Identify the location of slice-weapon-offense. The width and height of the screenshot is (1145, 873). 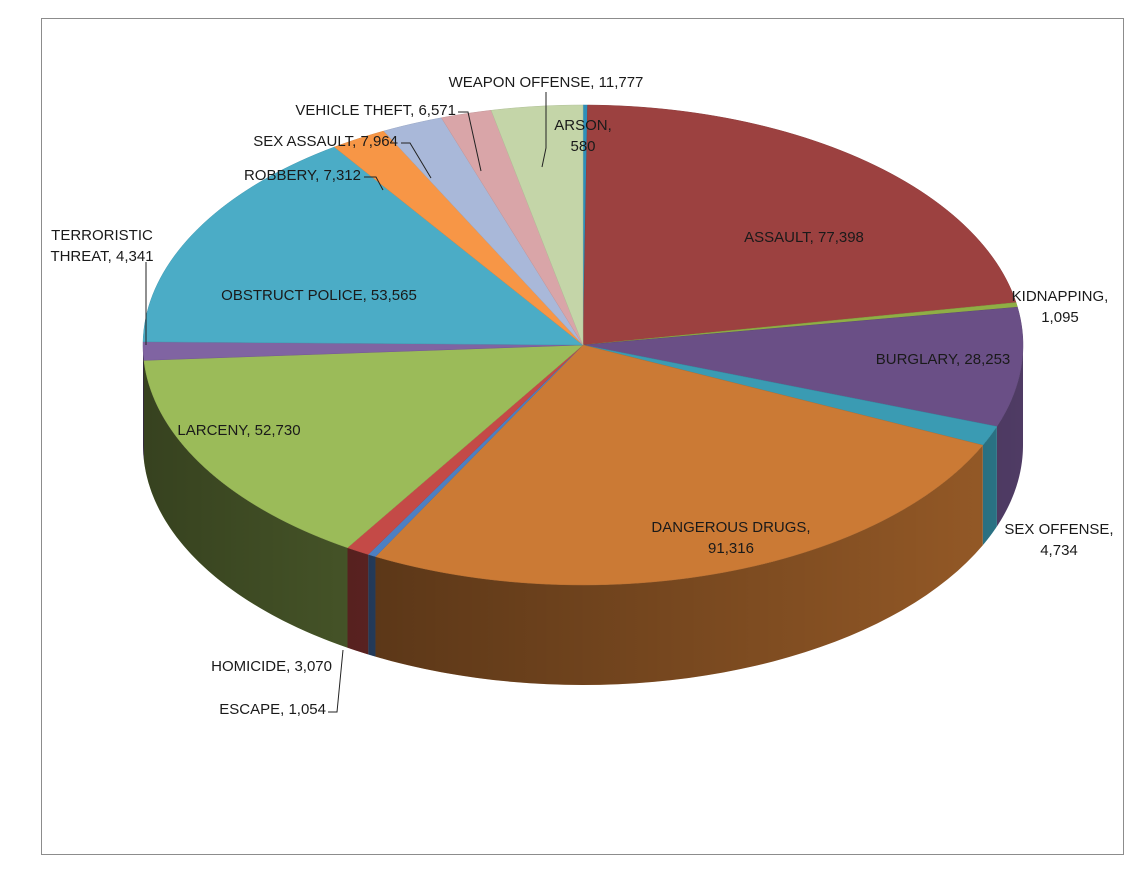
(537, 225).